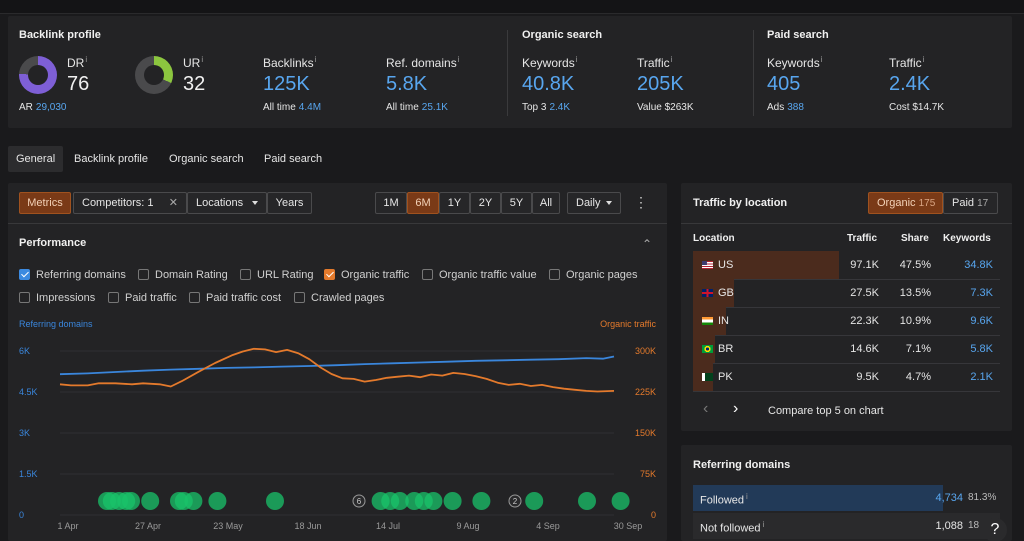 This screenshot has width=1024, height=541. What do you see at coordinates (981, 349) in the screenshot?
I see `location-keywords: 5.8K` at bounding box center [981, 349].